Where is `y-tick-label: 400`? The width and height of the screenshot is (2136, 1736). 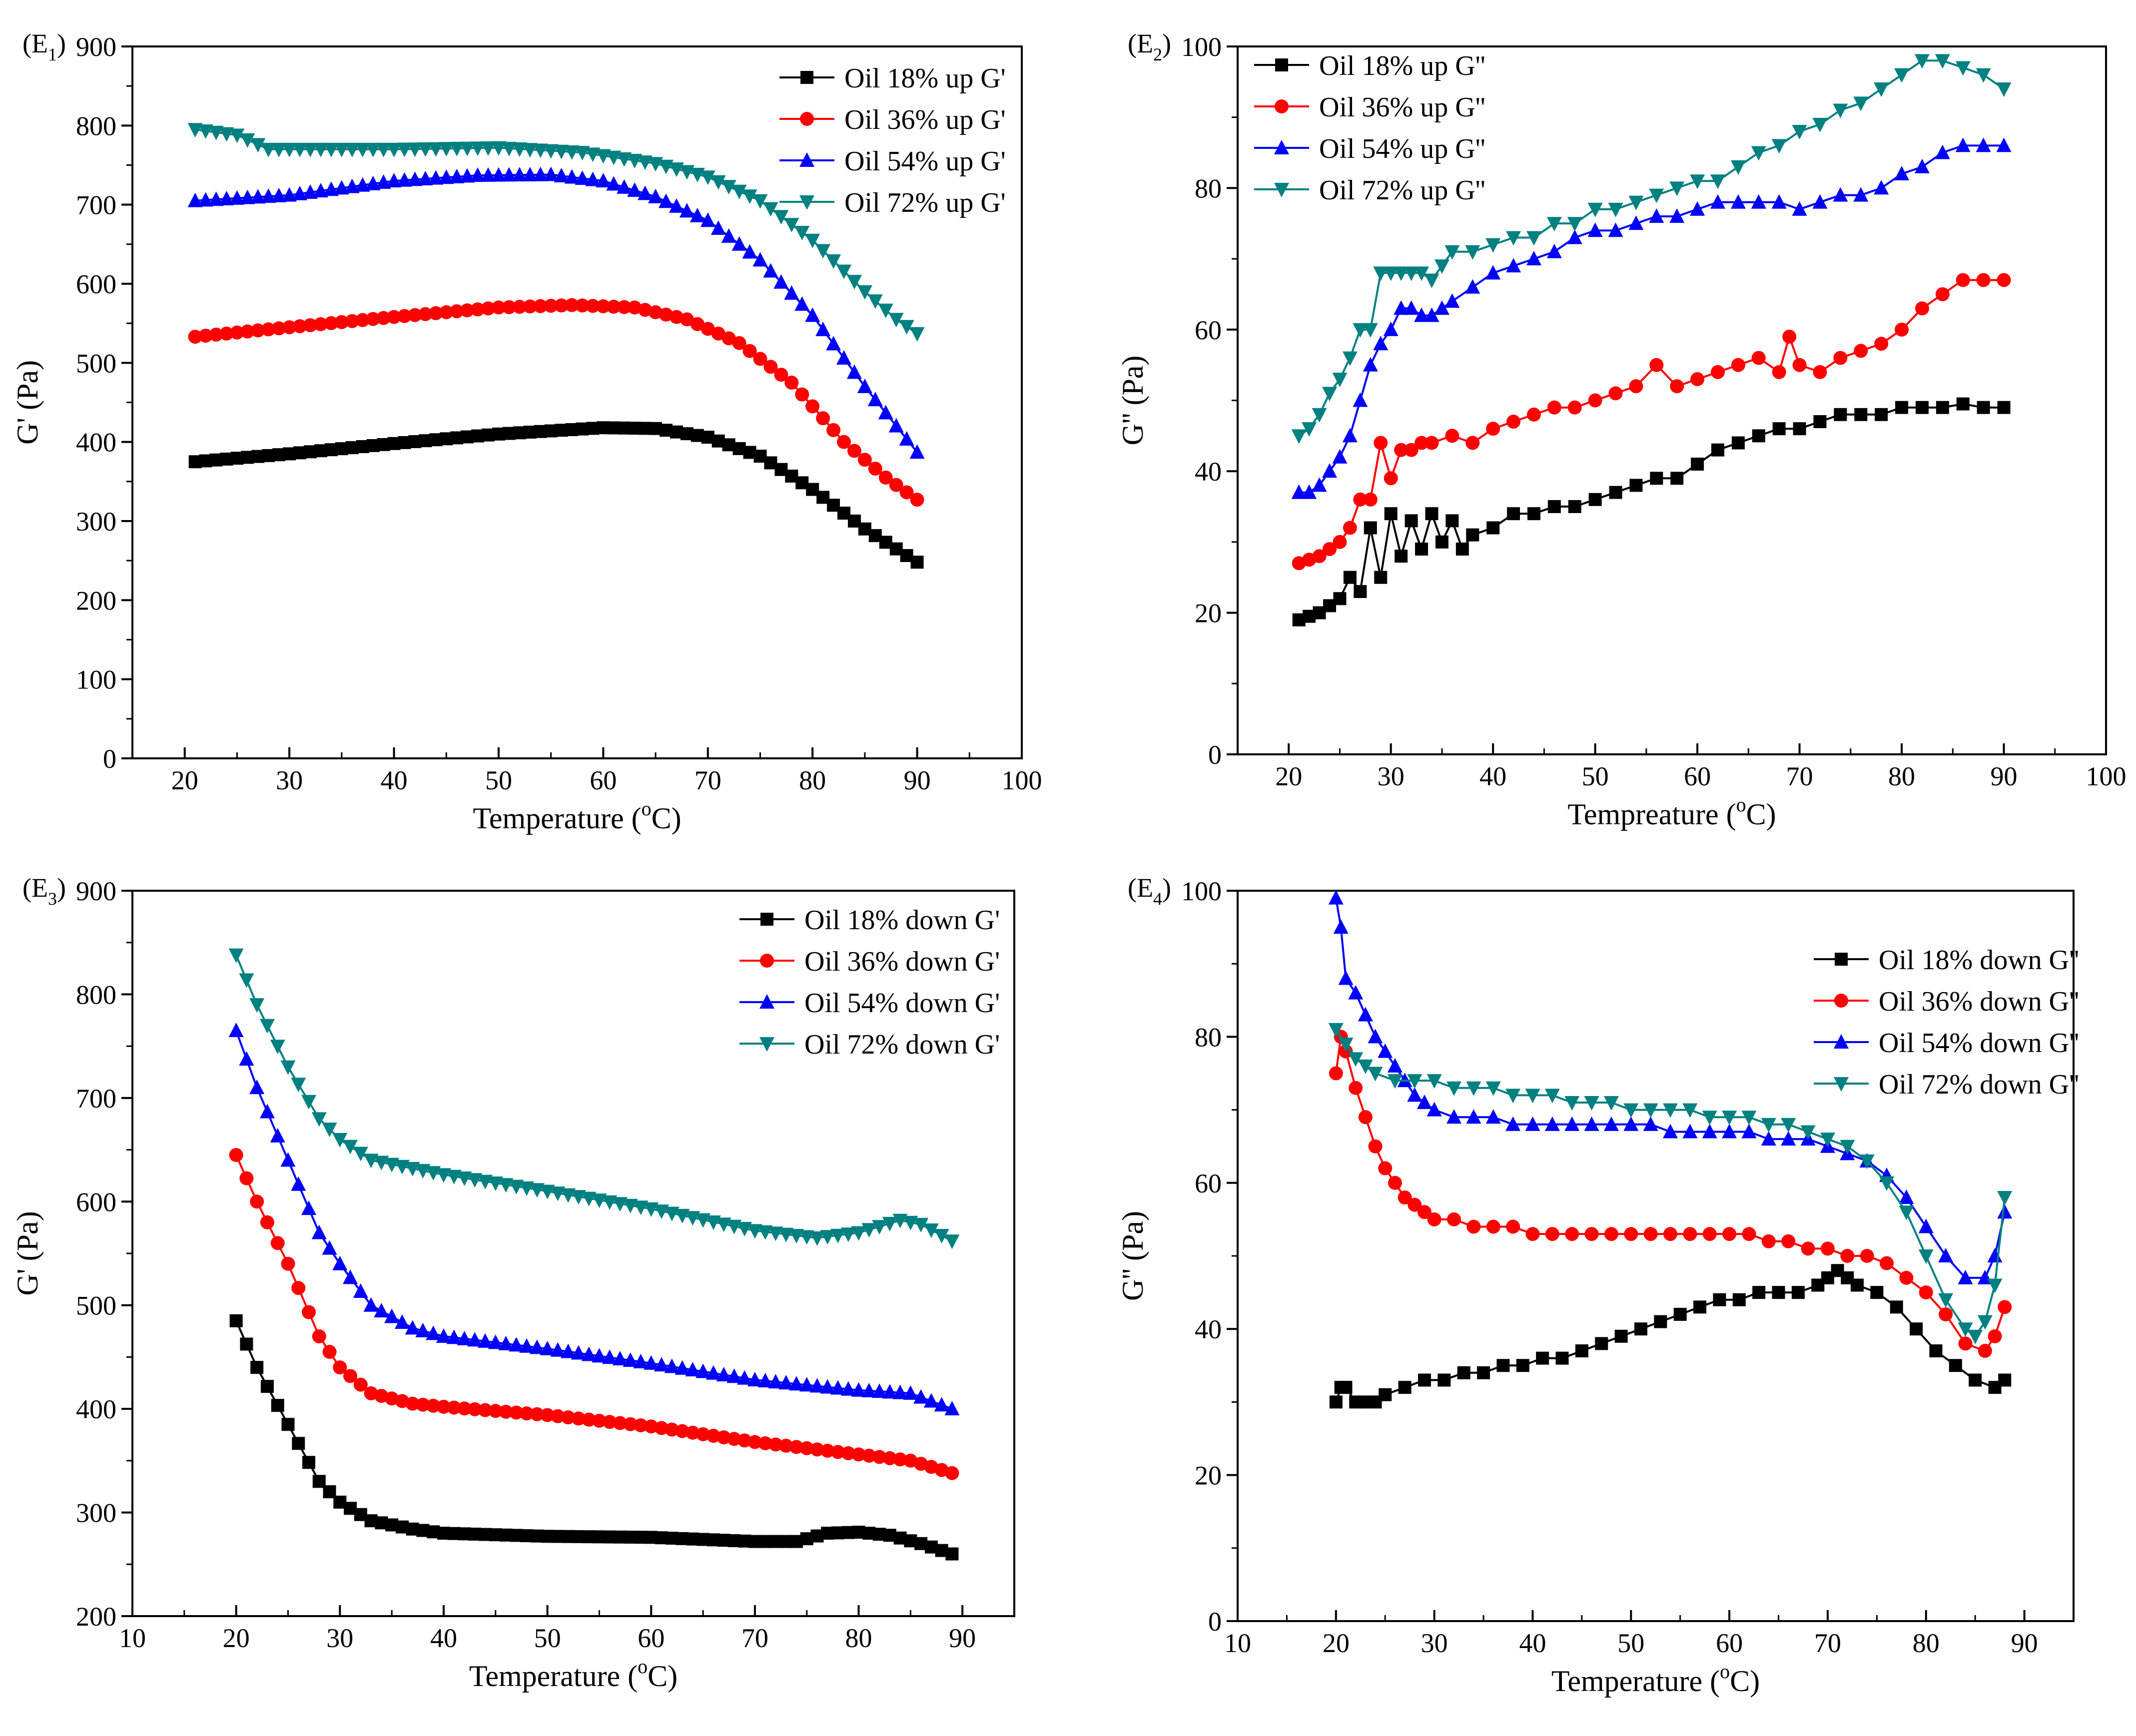 y-tick-label: 400 is located at coordinates (96, 1409).